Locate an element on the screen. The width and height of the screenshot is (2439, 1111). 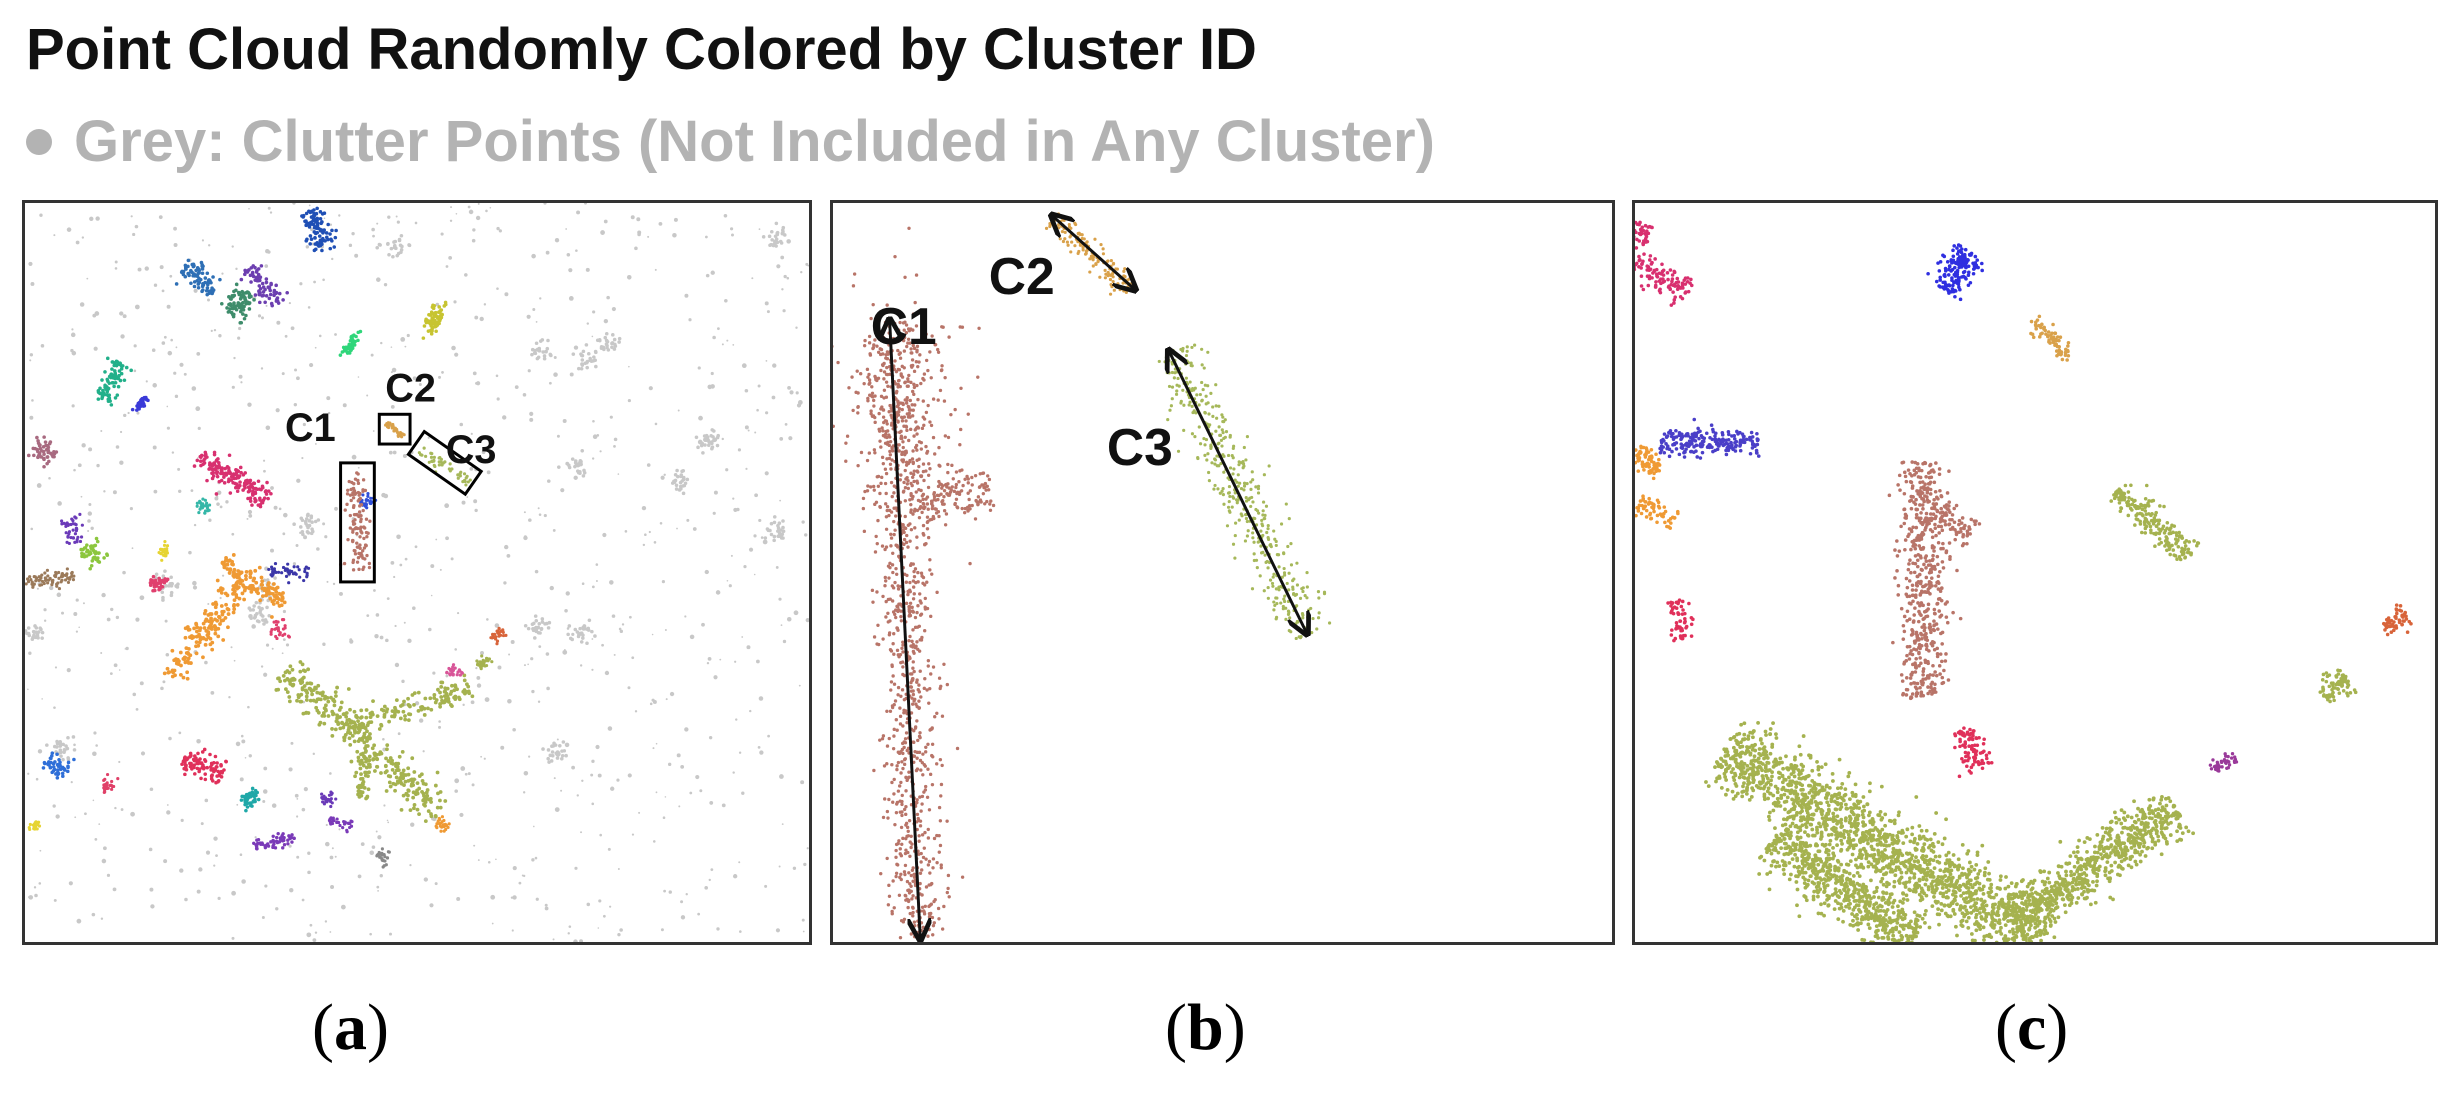
cluster-brown is located at coordinates (50, 579).